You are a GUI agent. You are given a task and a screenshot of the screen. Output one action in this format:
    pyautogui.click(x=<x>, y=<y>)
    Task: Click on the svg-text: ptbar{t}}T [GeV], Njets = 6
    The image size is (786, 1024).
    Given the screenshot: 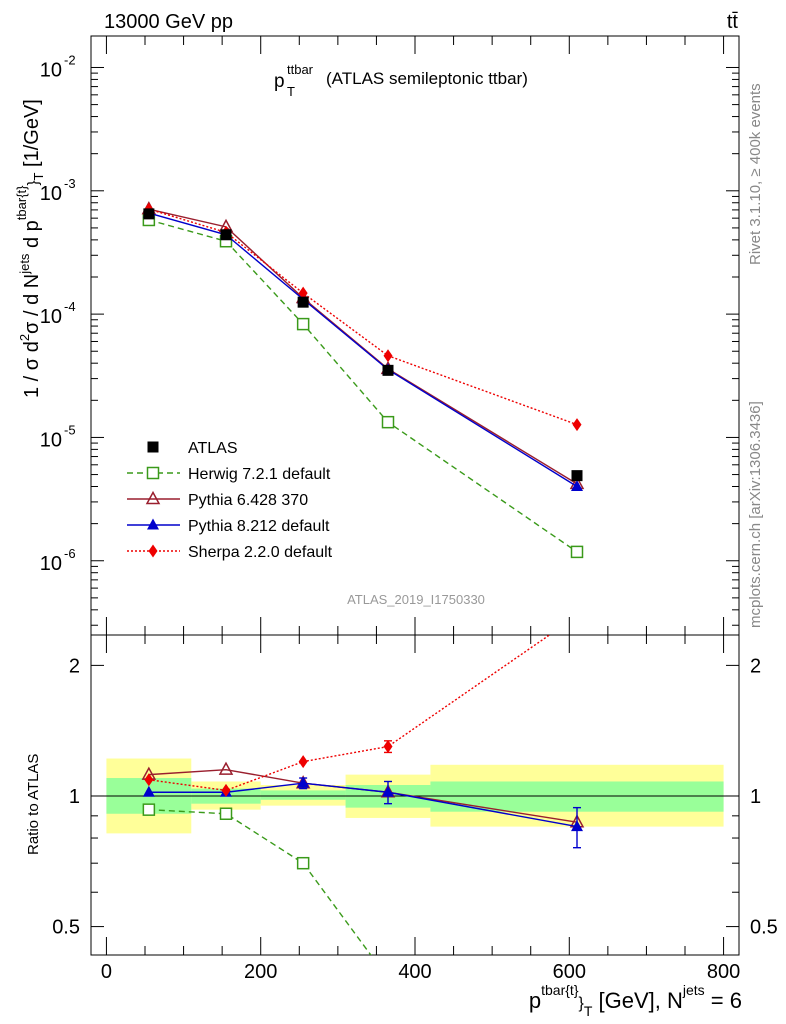 What is the action you would take?
    pyautogui.click(x=635, y=1000)
    